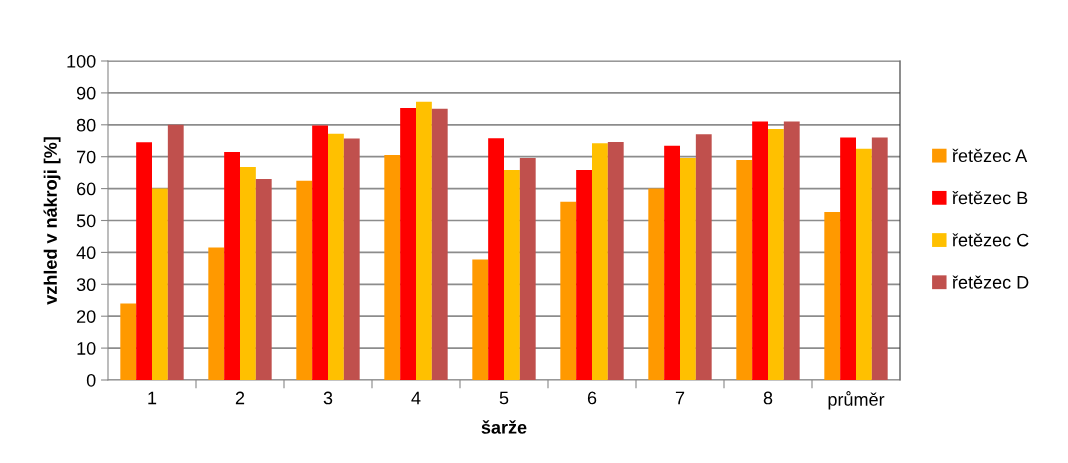  I want to click on y-tick-label: 100, so click(81, 61).